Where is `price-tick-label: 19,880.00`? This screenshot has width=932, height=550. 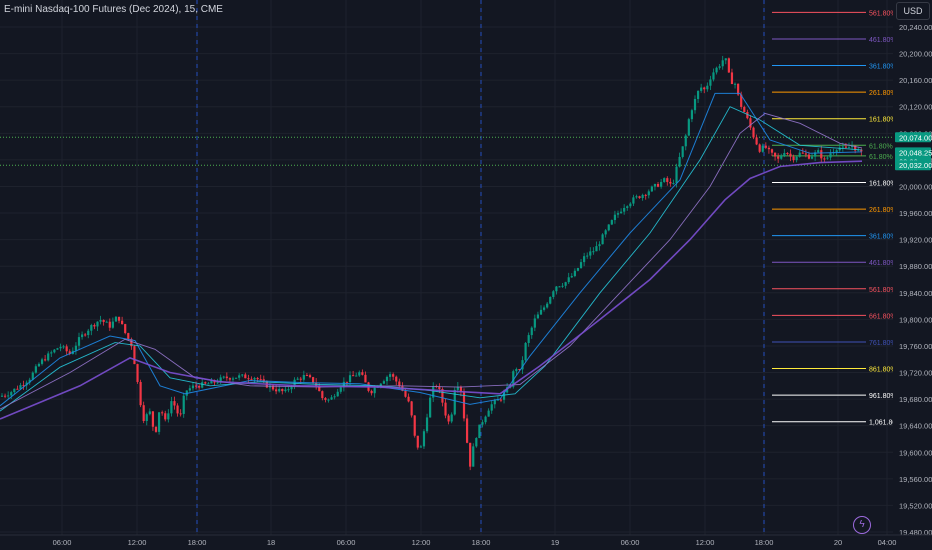
price-tick-label: 19,880.00 is located at coordinates (915, 266).